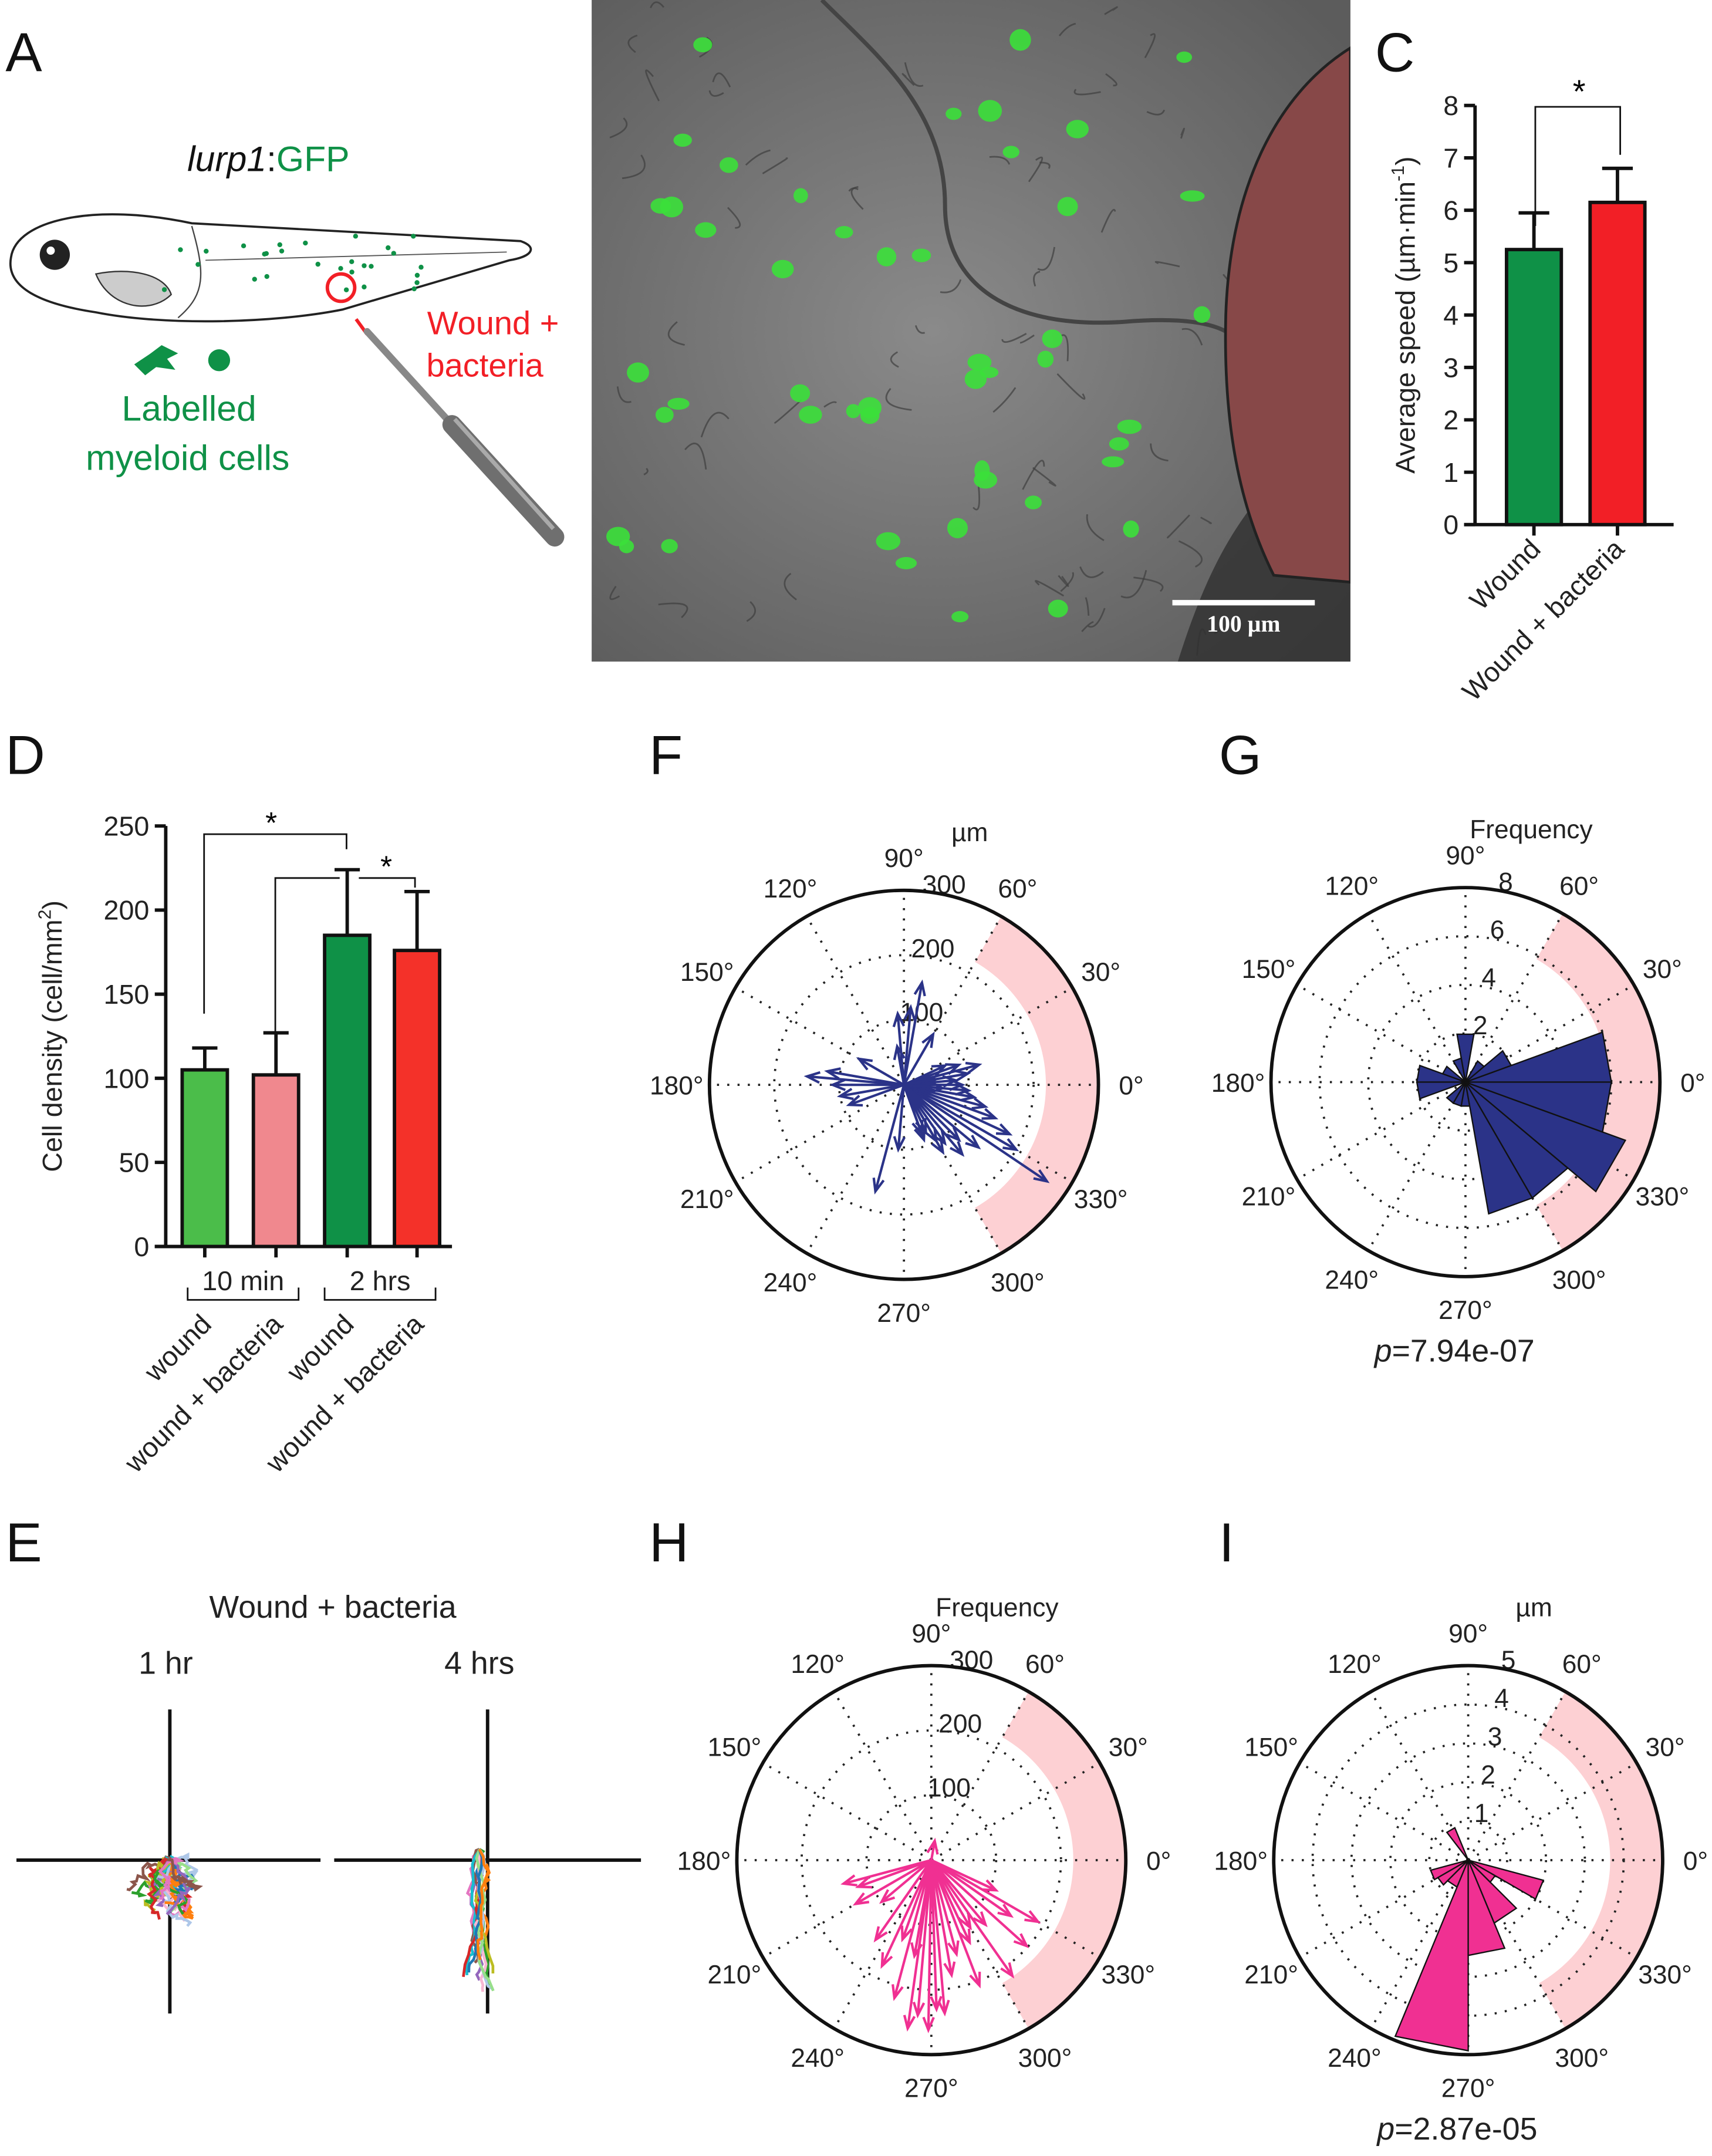 The width and height of the screenshot is (1712, 2156). What do you see at coordinates (23, 1542) in the screenshot?
I see `panel-letter-e: E` at bounding box center [23, 1542].